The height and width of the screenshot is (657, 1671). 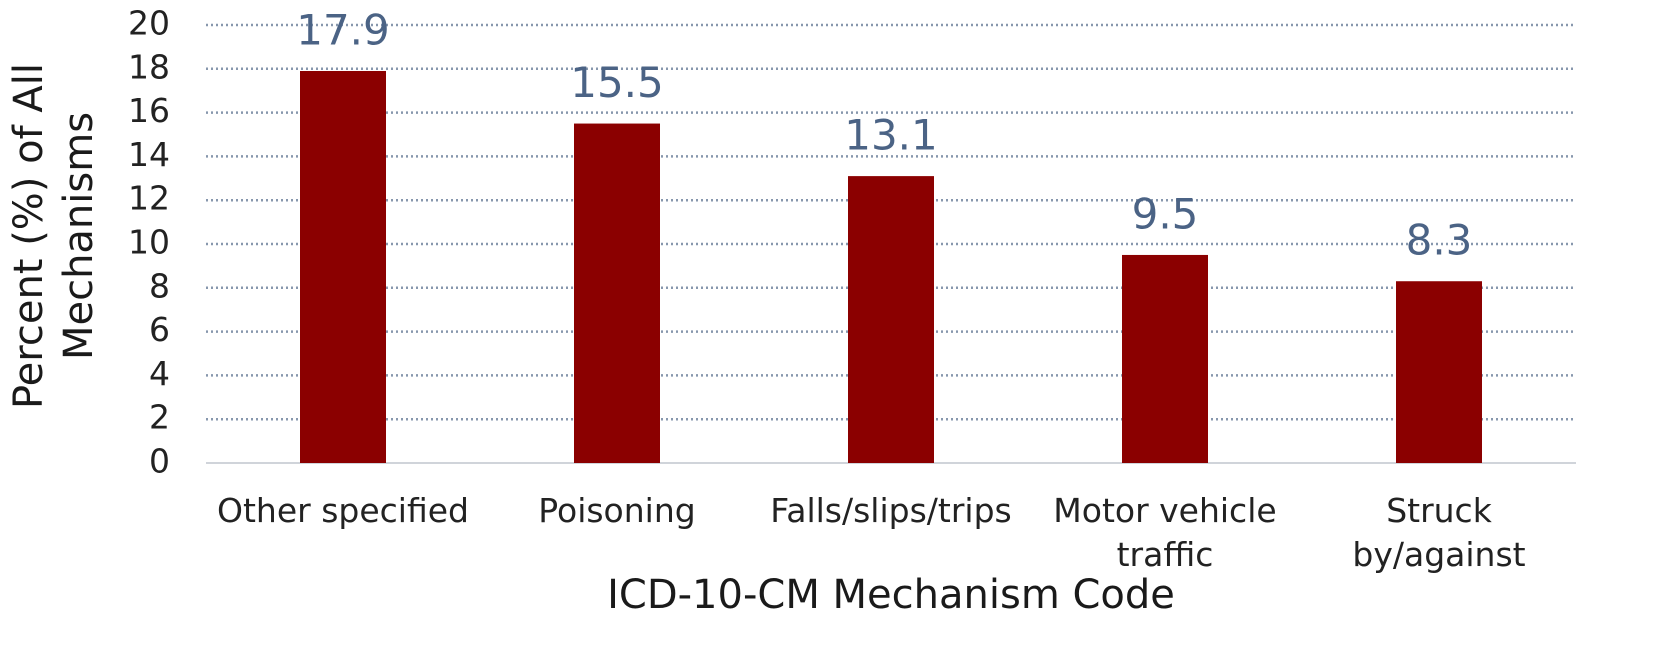 I want to click on y-tick-label: 2, so click(x=159, y=417).